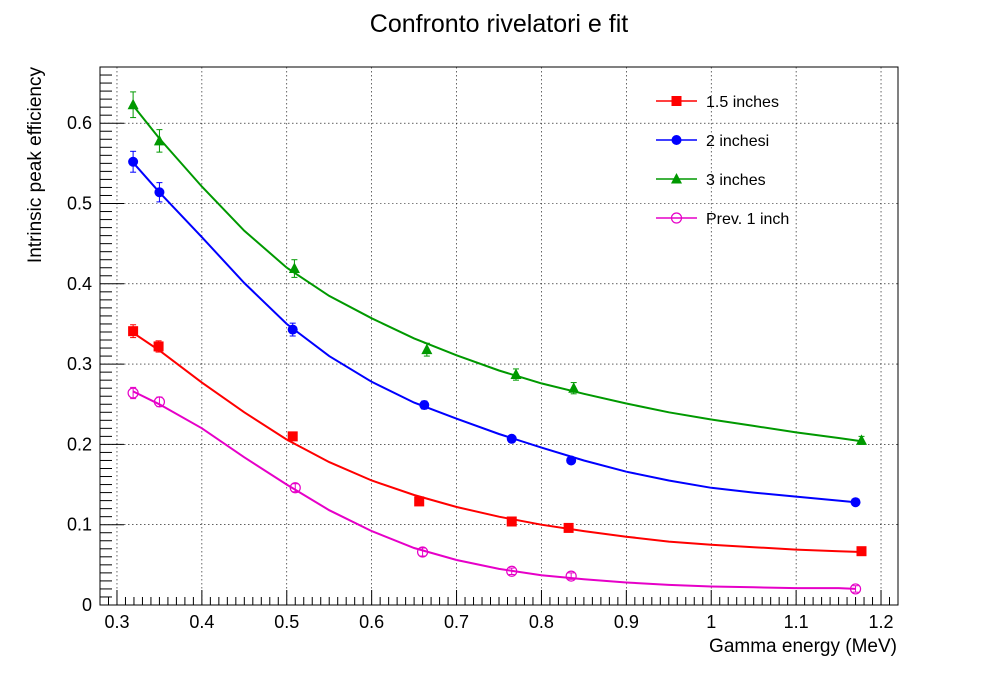 This screenshot has width=998, height=674. What do you see at coordinates (87, 605) in the screenshot?
I see `y-tick-label: 0` at bounding box center [87, 605].